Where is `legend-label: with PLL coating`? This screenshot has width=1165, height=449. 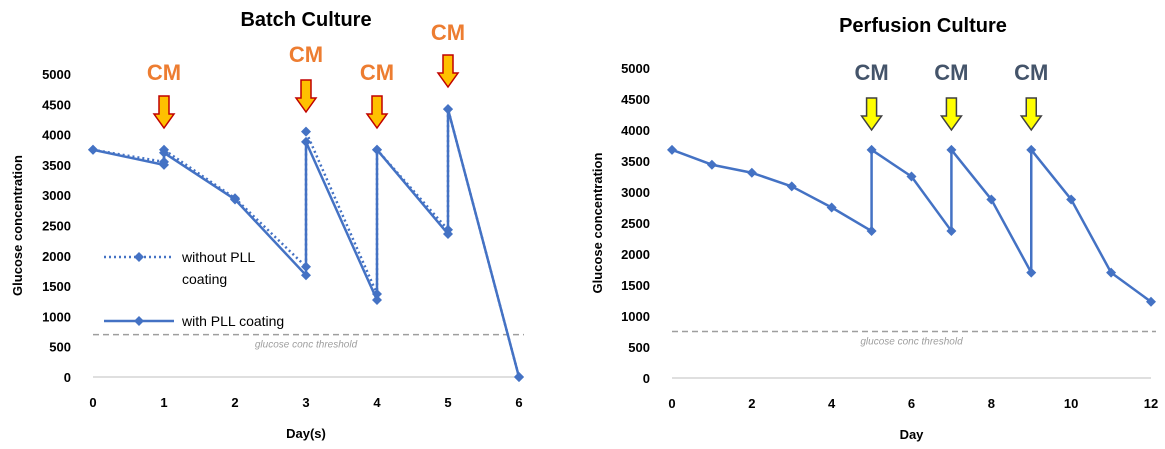 legend-label: with PLL coating is located at coordinates (232, 321).